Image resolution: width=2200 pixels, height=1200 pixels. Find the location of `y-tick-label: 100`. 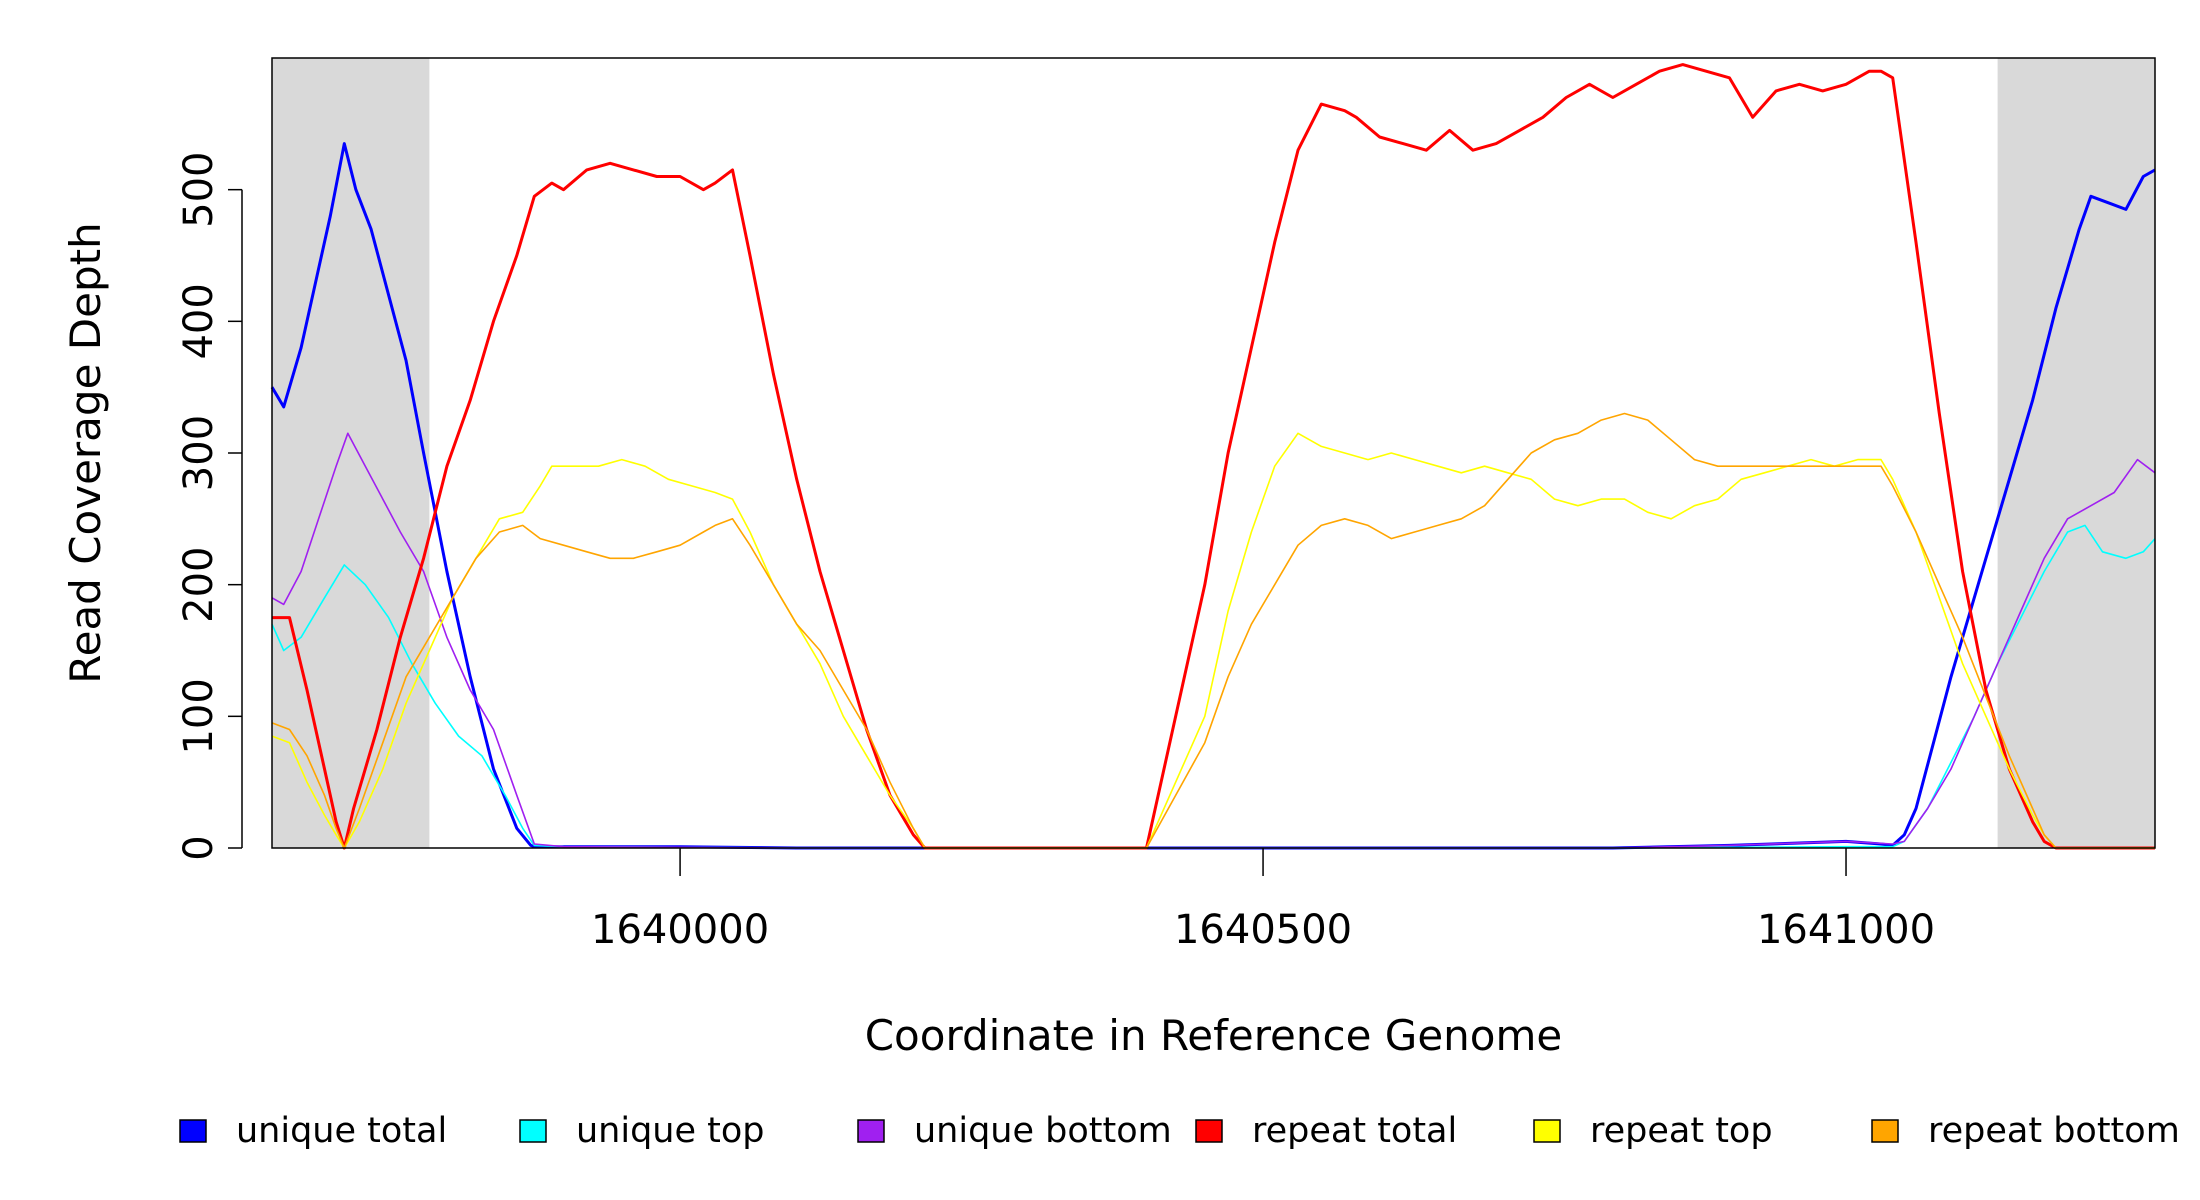

y-tick-label: 100 is located at coordinates (199, 716).